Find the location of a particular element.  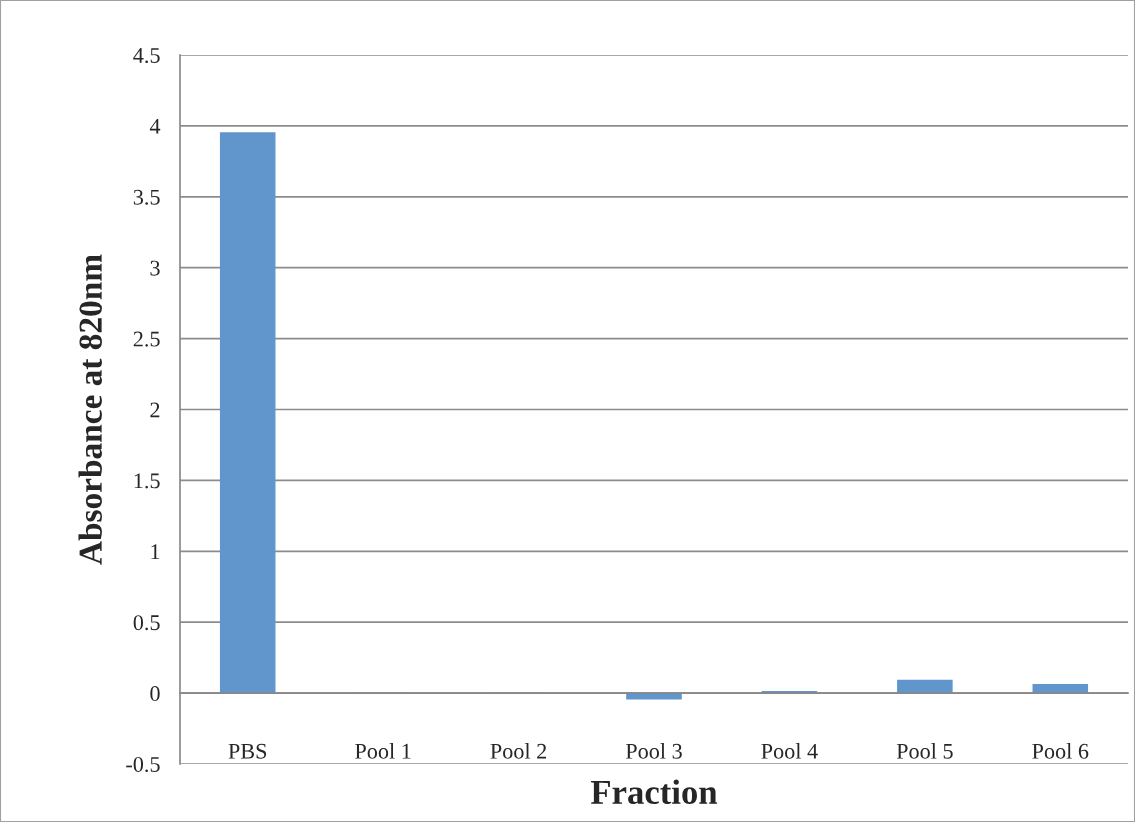

y-tick-label: 1 is located at coordinates (155, 552).